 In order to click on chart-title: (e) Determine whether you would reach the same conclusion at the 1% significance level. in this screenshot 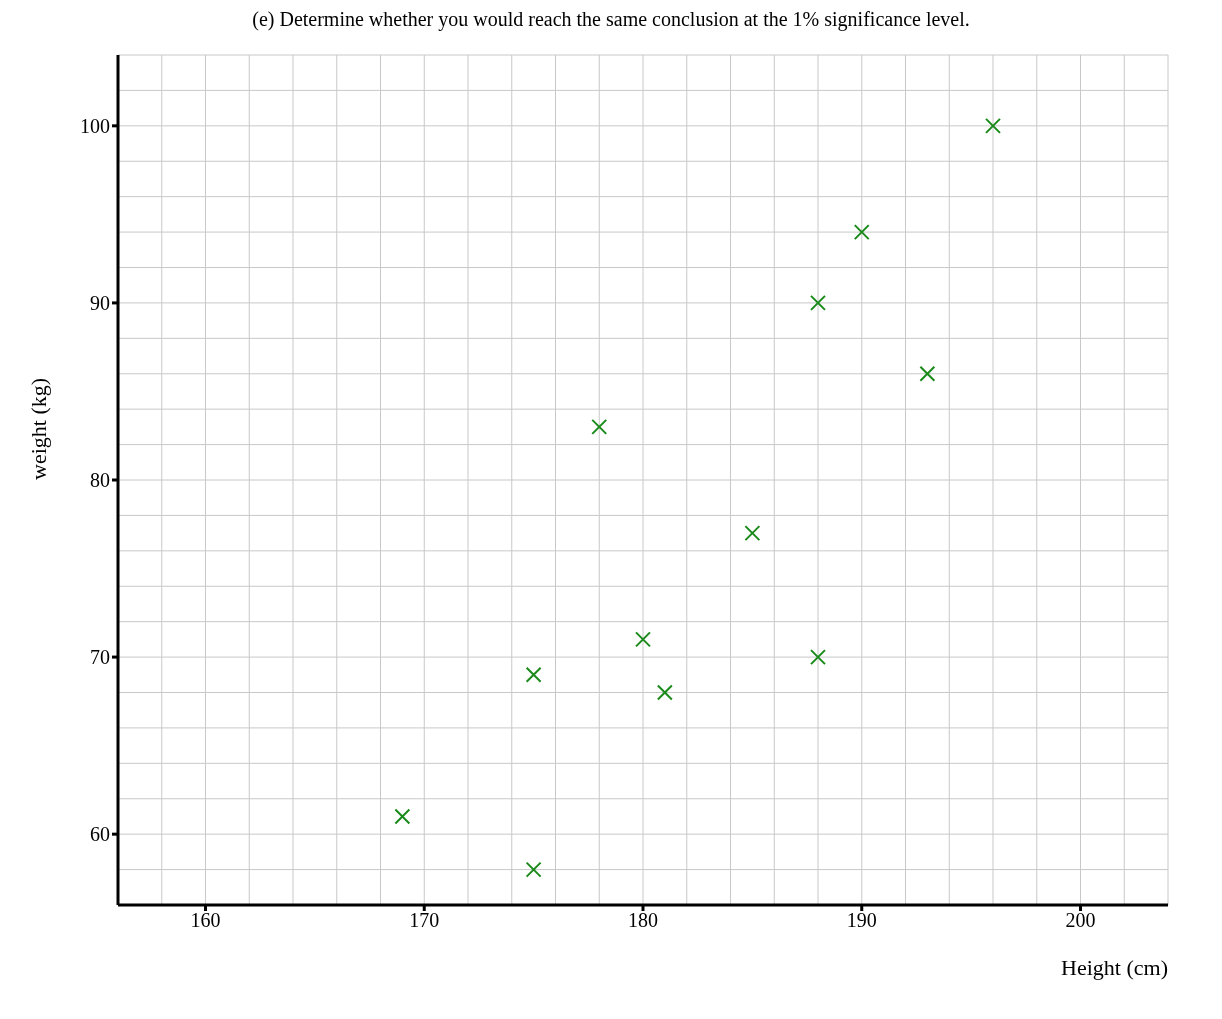, I will do `click(611, 19)`.